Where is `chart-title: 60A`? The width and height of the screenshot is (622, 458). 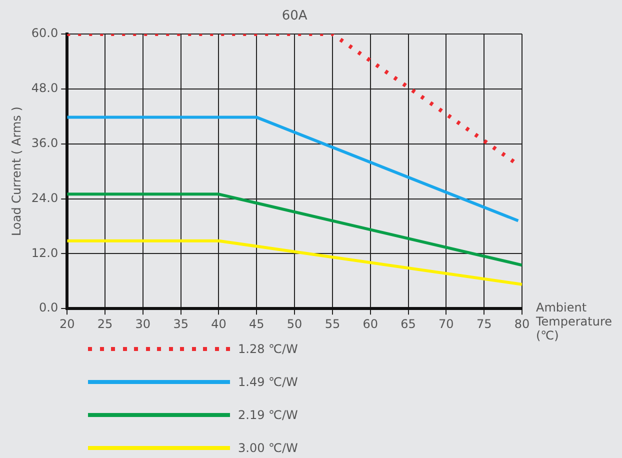
chart-title: 60A is located at coordinates (295, 16).